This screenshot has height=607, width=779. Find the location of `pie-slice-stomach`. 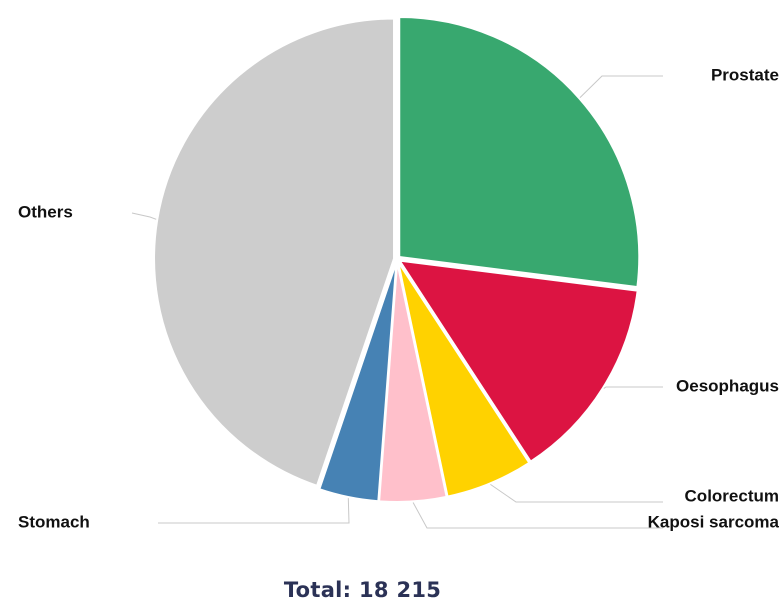

pie-slice-stomach is located at coordinates (358, 381).